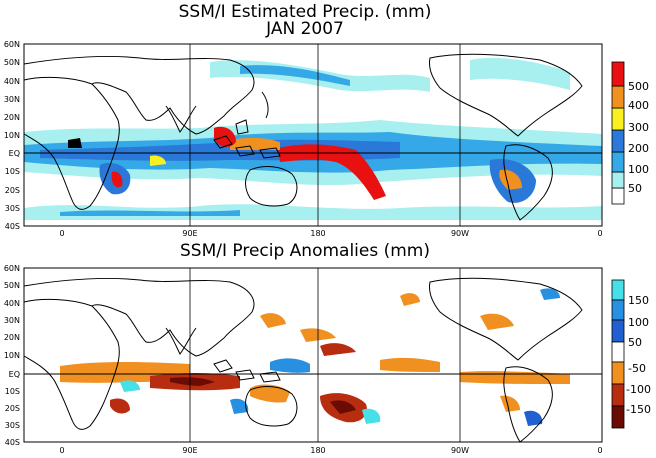 The image size is (656, 458). What do you see at coordinates (12, 81) in the screenshot?
I see `lat-tick-40n: 40N` at bounding box center [12, 81].